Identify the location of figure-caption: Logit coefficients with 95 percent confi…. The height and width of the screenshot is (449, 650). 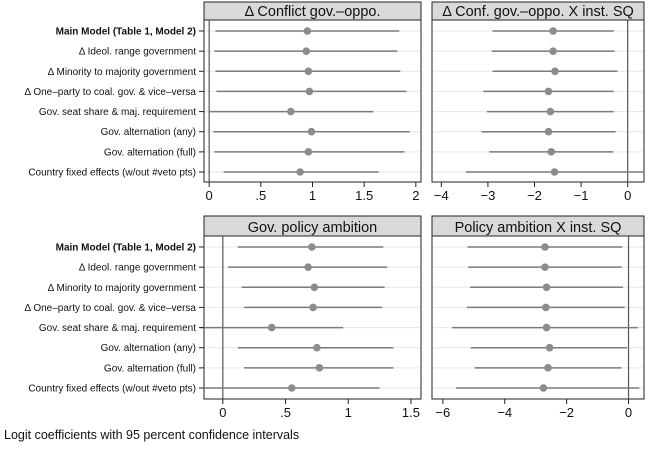
(152, 435).